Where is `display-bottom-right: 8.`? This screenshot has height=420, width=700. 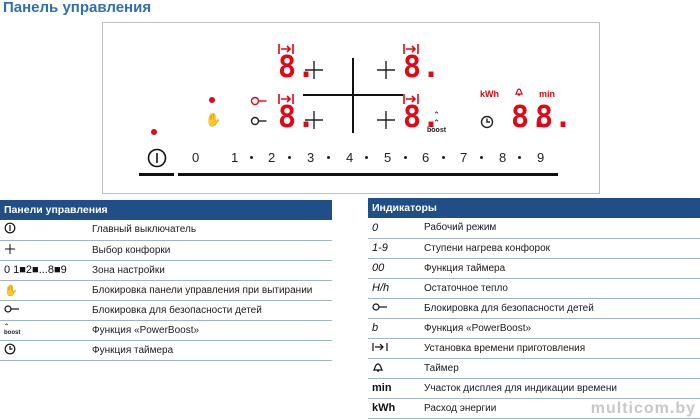
display-bottom-right: 8. is located at coordinates (422, 117).